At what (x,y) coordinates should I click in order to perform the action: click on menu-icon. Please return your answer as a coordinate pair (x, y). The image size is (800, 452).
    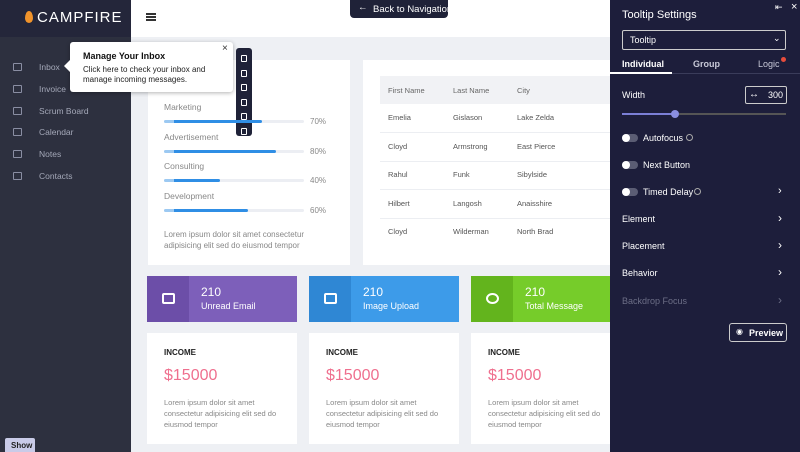
    Looking at the image, I should click on (151, 17).